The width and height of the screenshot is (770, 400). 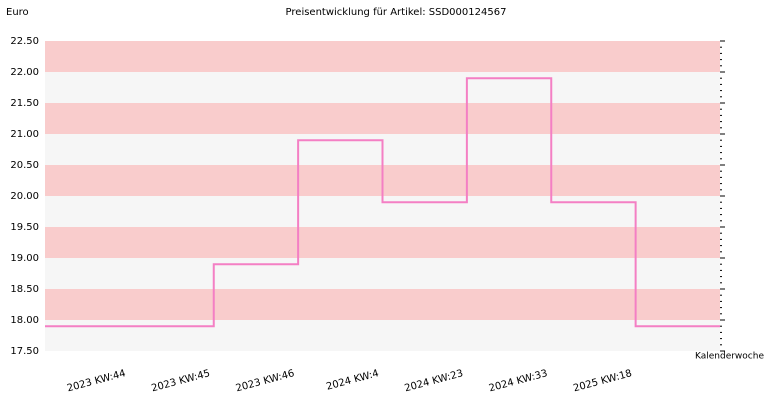 What do you see at coordinates (24, 165) in the screenshot?
I see `y-tick-label: 20.50` at bounding box center [24, 165].